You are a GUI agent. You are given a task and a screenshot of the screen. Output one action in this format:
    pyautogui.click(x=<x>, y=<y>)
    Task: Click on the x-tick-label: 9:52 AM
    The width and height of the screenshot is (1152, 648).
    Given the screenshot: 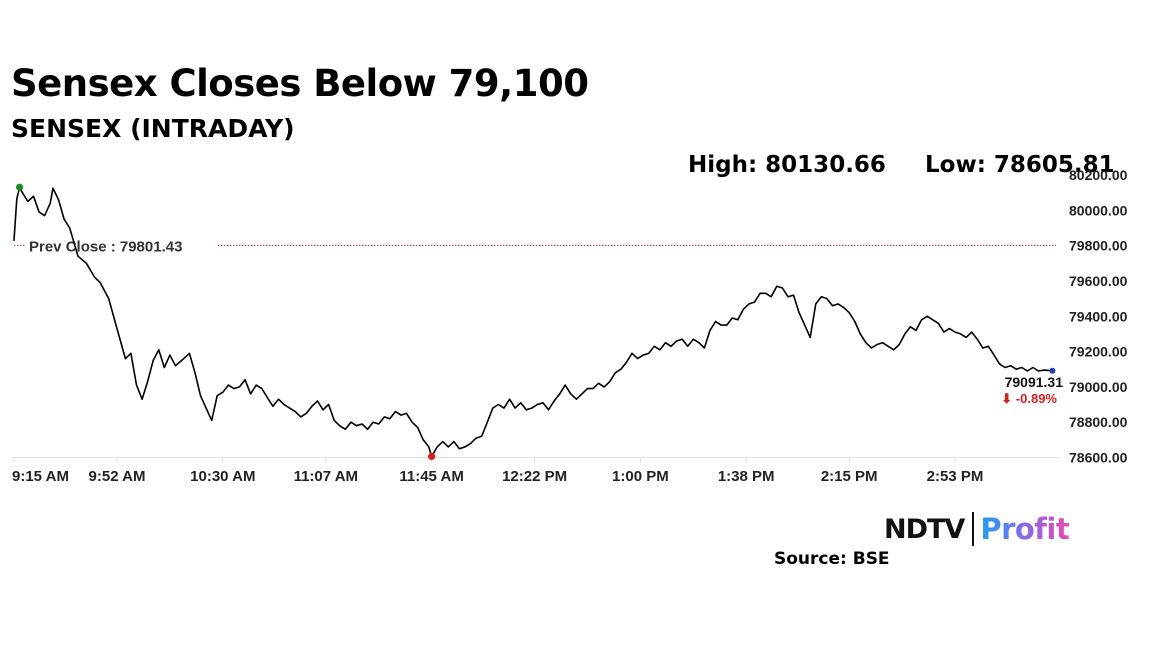 What is the action you would take?
    pyautogui.click(x=117, y=476)
    